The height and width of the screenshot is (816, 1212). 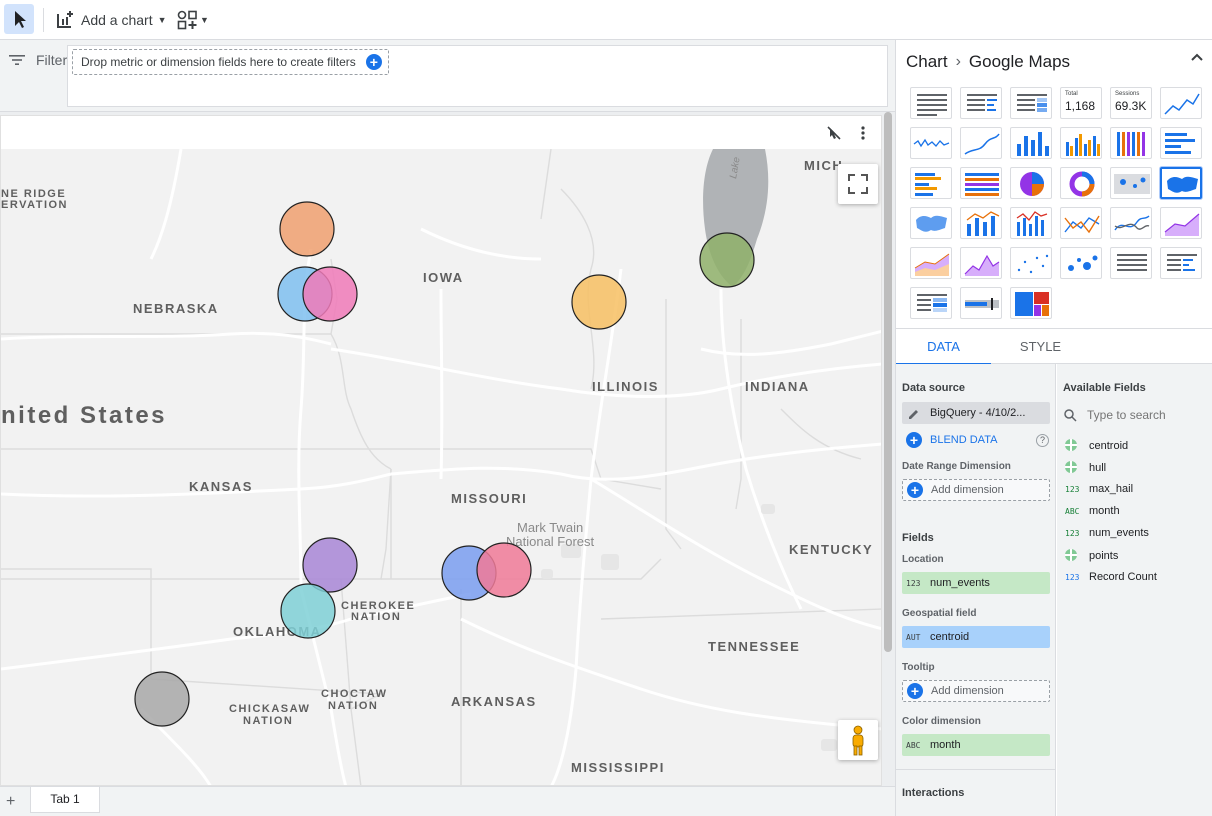 What do you see at coordinates (330, 565) in the screenshot?
I see `bubble-kansas-purple` at bounding box center [330, 565].